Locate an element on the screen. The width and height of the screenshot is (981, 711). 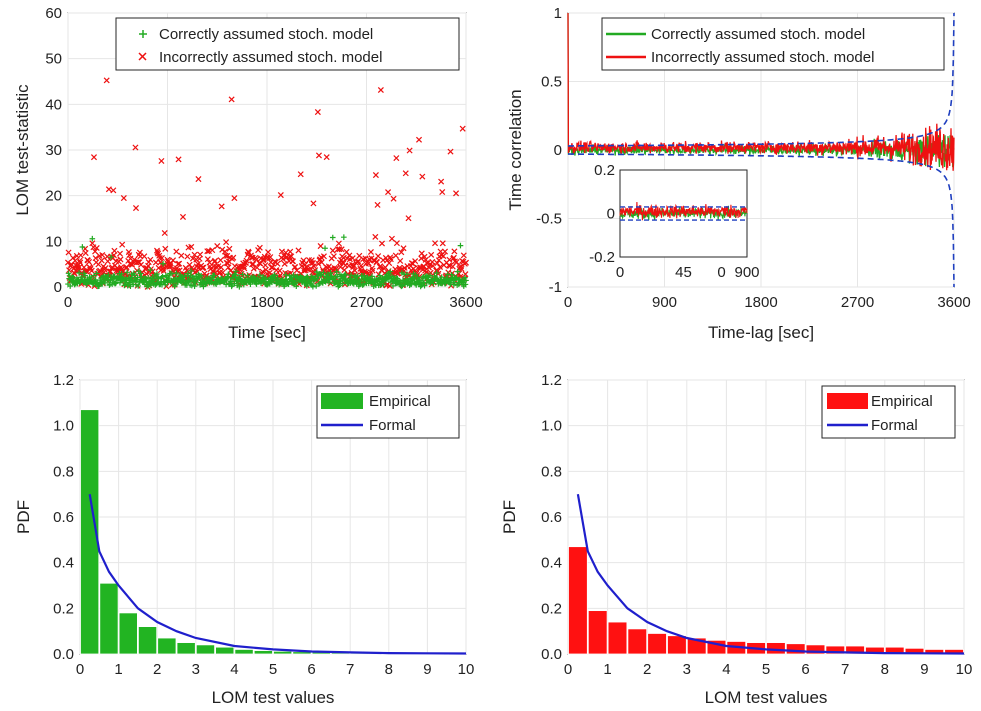
y-tick-label: 60 is located at coordinates (53, 13).